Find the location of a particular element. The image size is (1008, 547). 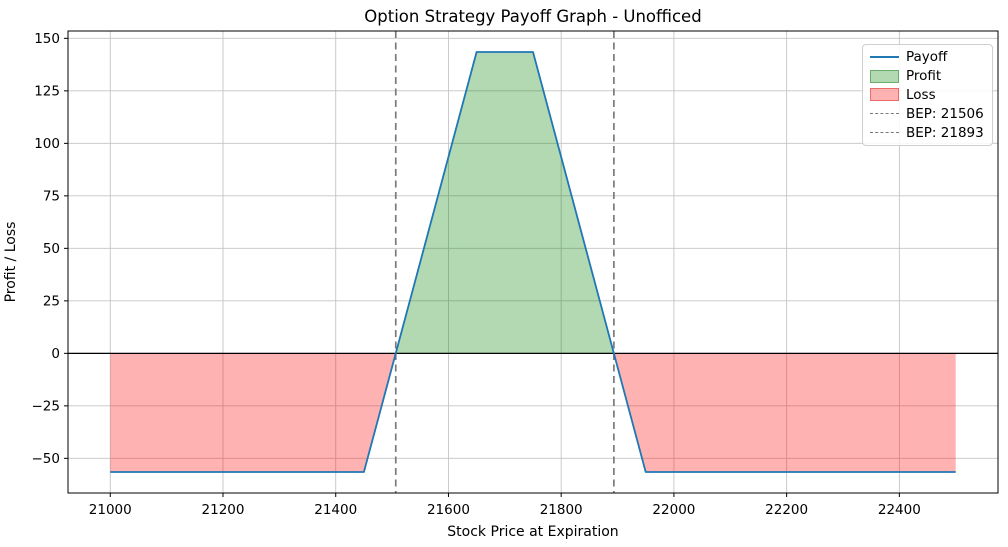

payoff-line-swatch-icon is located at coordinates (884, 57).